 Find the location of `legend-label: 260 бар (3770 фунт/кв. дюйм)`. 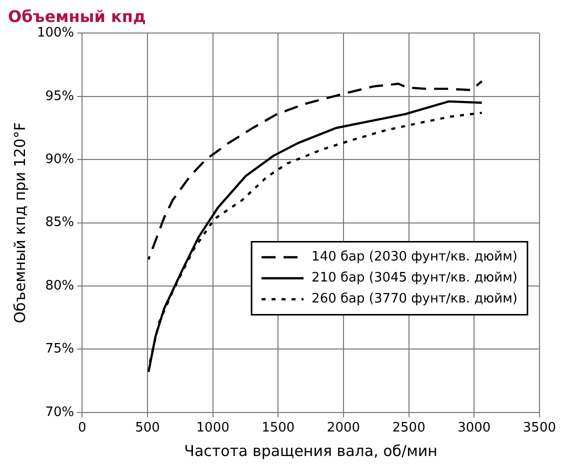

legend-label: 260 бар (3770 фунт/кв. дюйм) is located at coordinates (415, 299).